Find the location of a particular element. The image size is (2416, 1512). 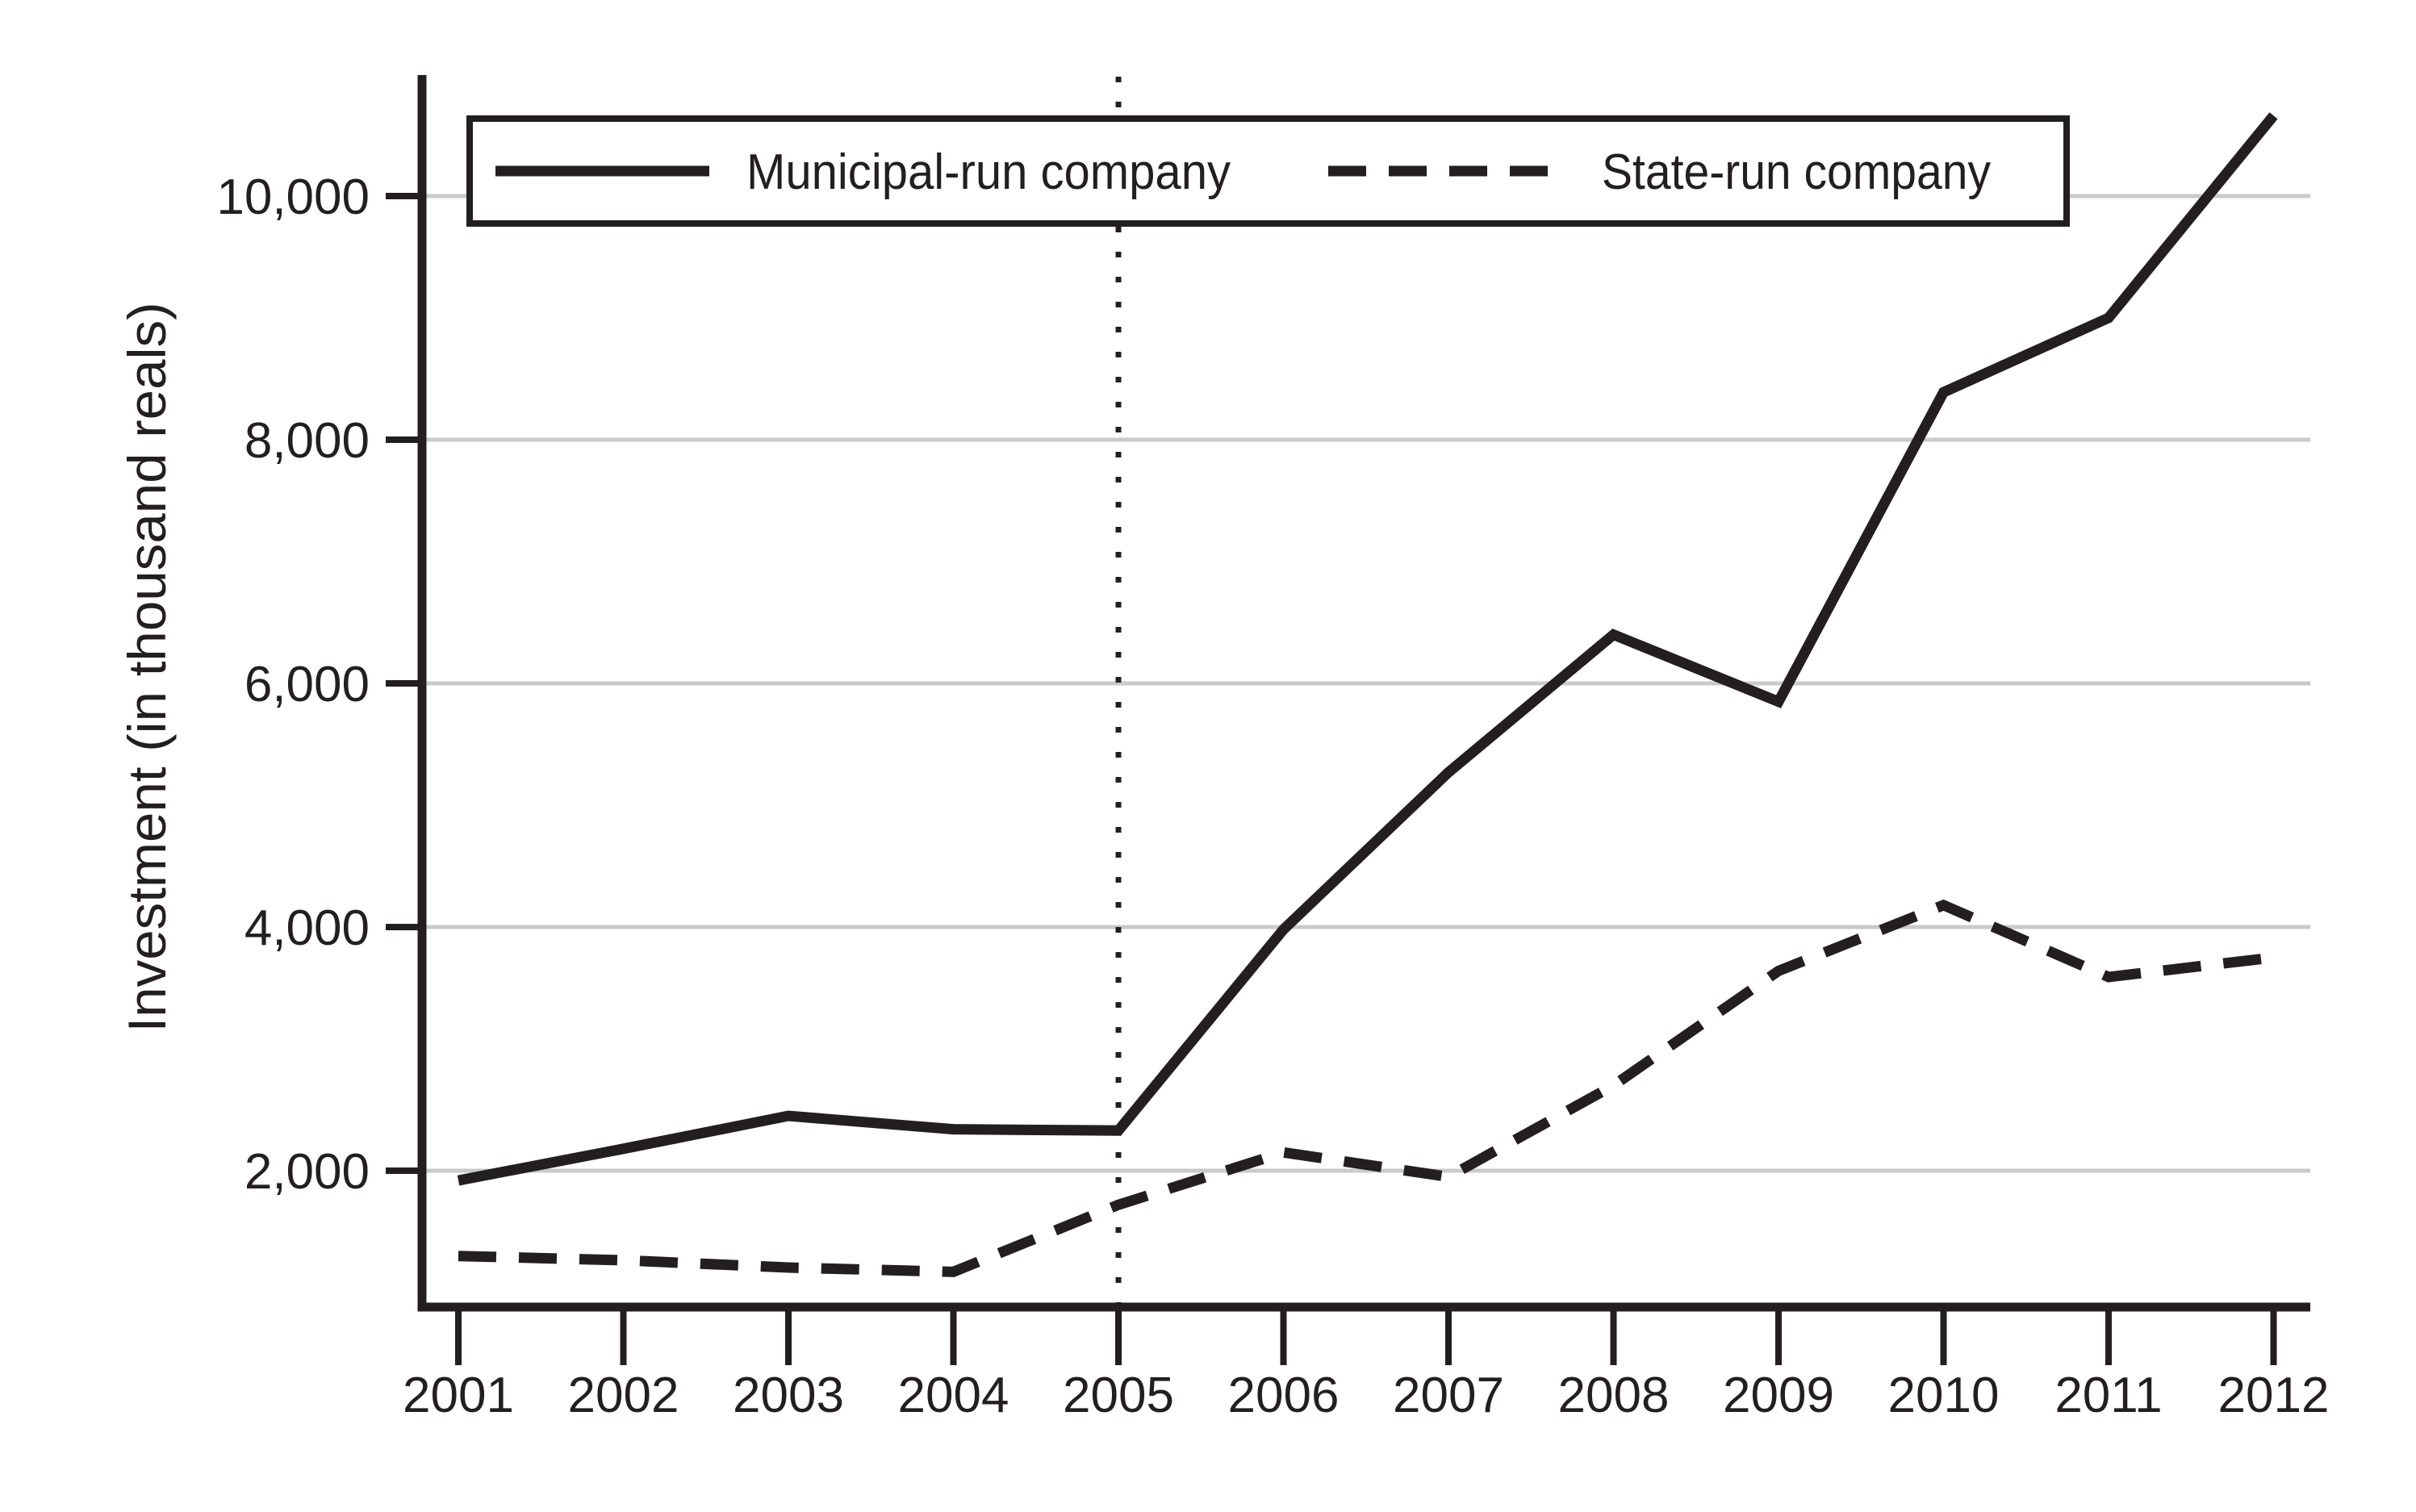

x-tick-label: 2001 is located at coordinates (458, 1395).